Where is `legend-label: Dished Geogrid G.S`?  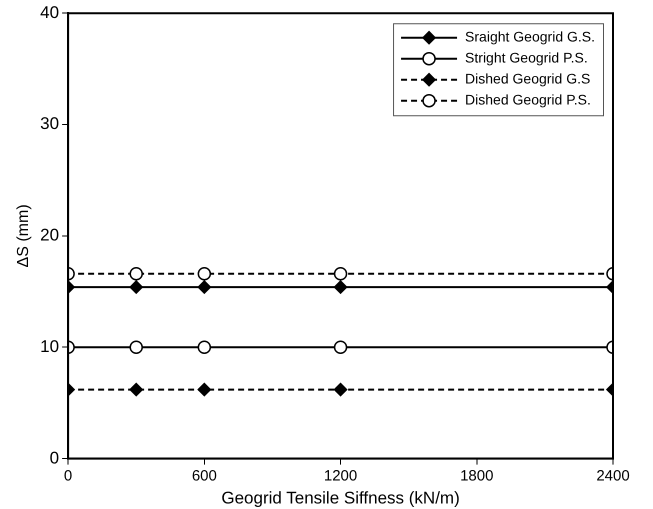
legend-label: Dished Geogrid G.S is located at coordinates (527, 78).